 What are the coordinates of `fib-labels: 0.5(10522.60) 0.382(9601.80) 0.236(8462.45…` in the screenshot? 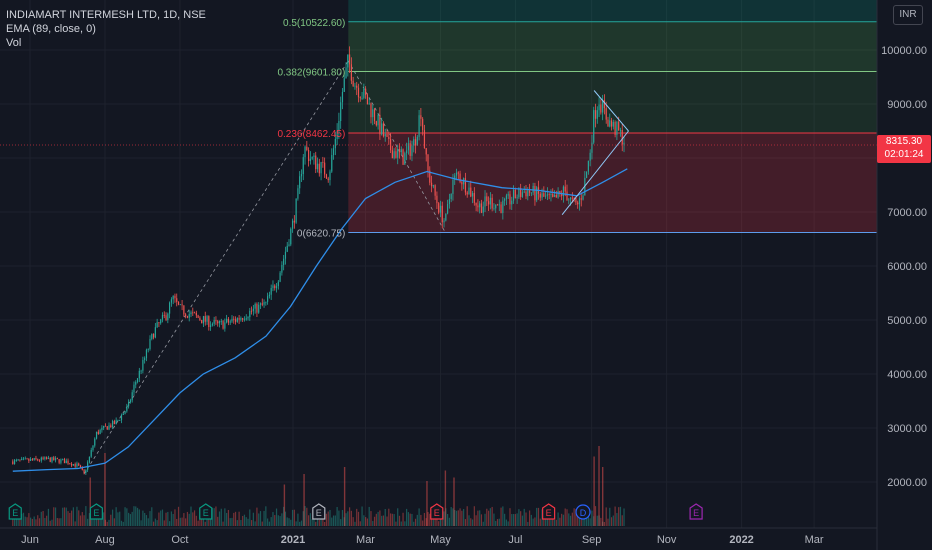 It's located at (311, 129).